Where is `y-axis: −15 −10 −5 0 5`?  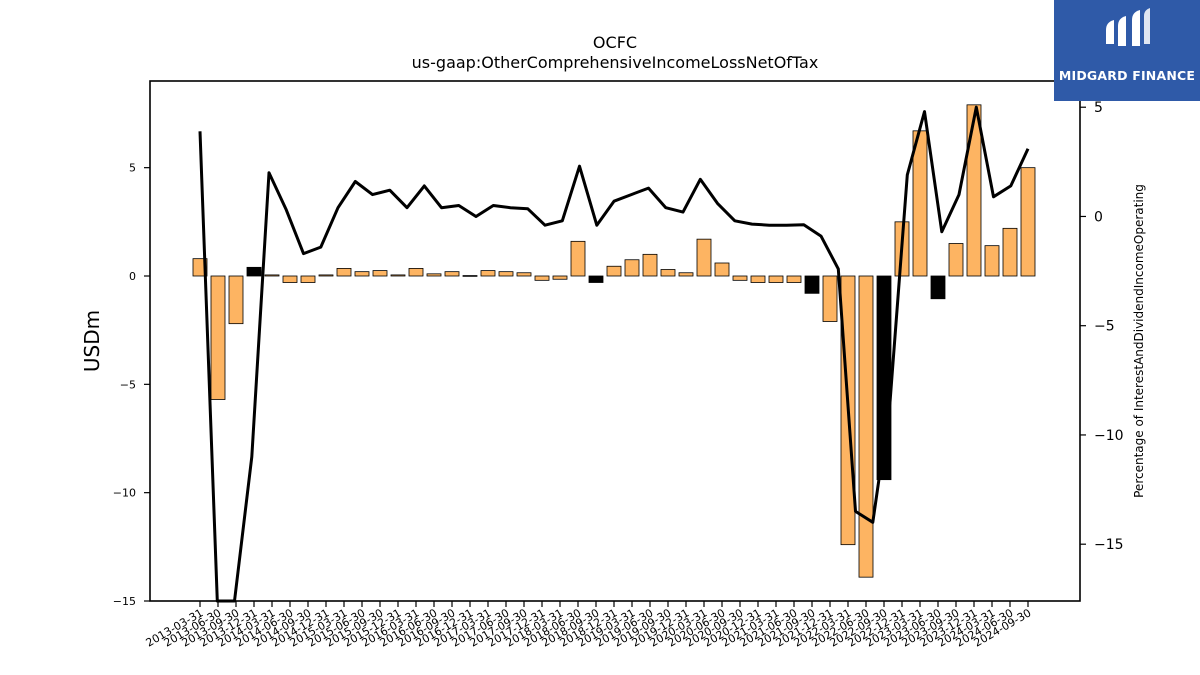 y-axis: −15 −10 −5 0 5 is located at coordinates (131, 385).